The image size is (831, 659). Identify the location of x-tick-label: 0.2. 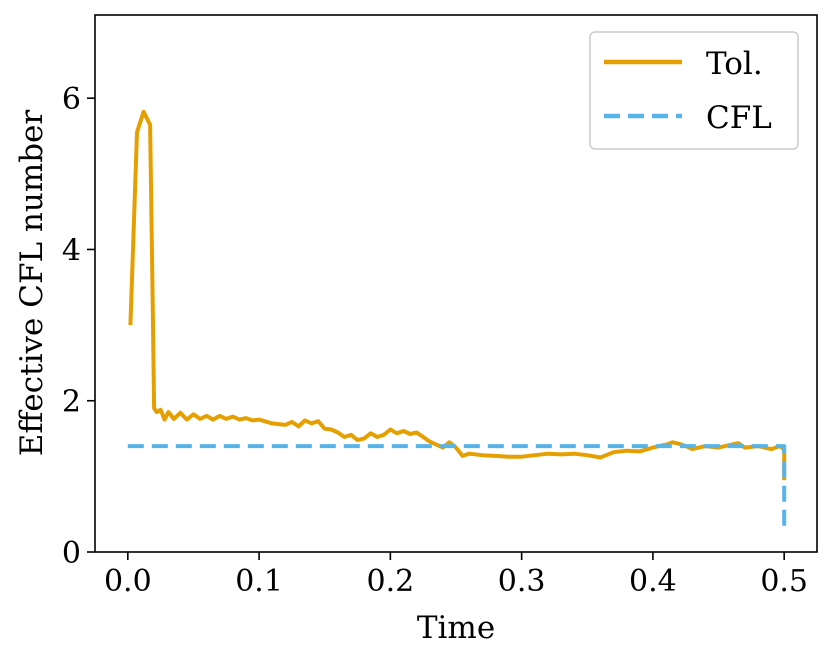
(391, 581).